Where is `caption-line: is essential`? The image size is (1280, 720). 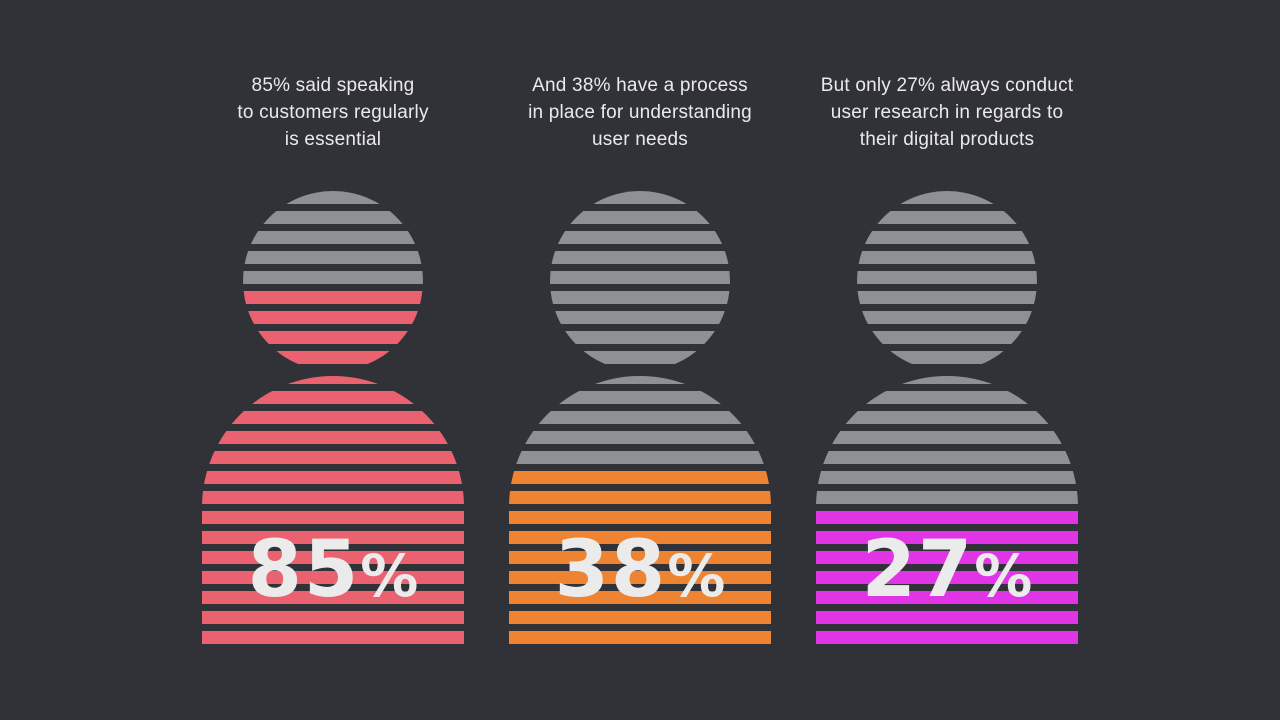 caption-line: is essential is located at coordinates (333, 139).